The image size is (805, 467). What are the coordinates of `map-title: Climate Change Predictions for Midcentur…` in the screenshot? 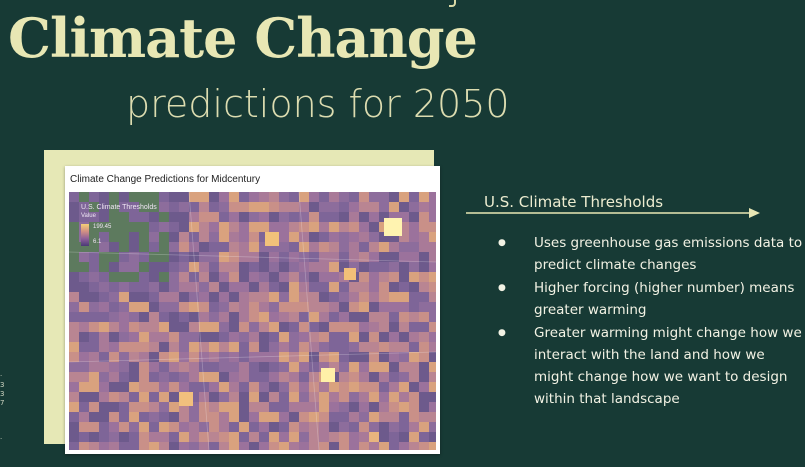 It's located at (165, 179).